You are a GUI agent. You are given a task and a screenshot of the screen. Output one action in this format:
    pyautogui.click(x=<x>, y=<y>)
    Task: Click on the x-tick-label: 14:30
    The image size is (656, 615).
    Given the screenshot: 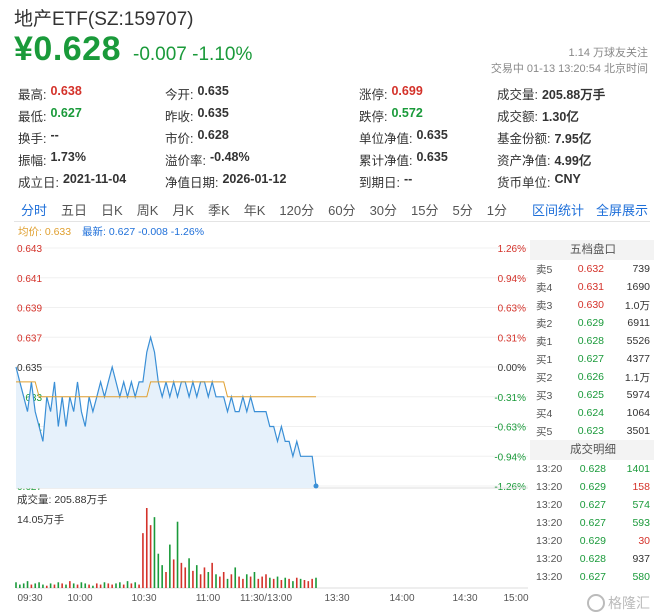 What is the action you would take?
    pyautogui.click(x=464, y=598)
    